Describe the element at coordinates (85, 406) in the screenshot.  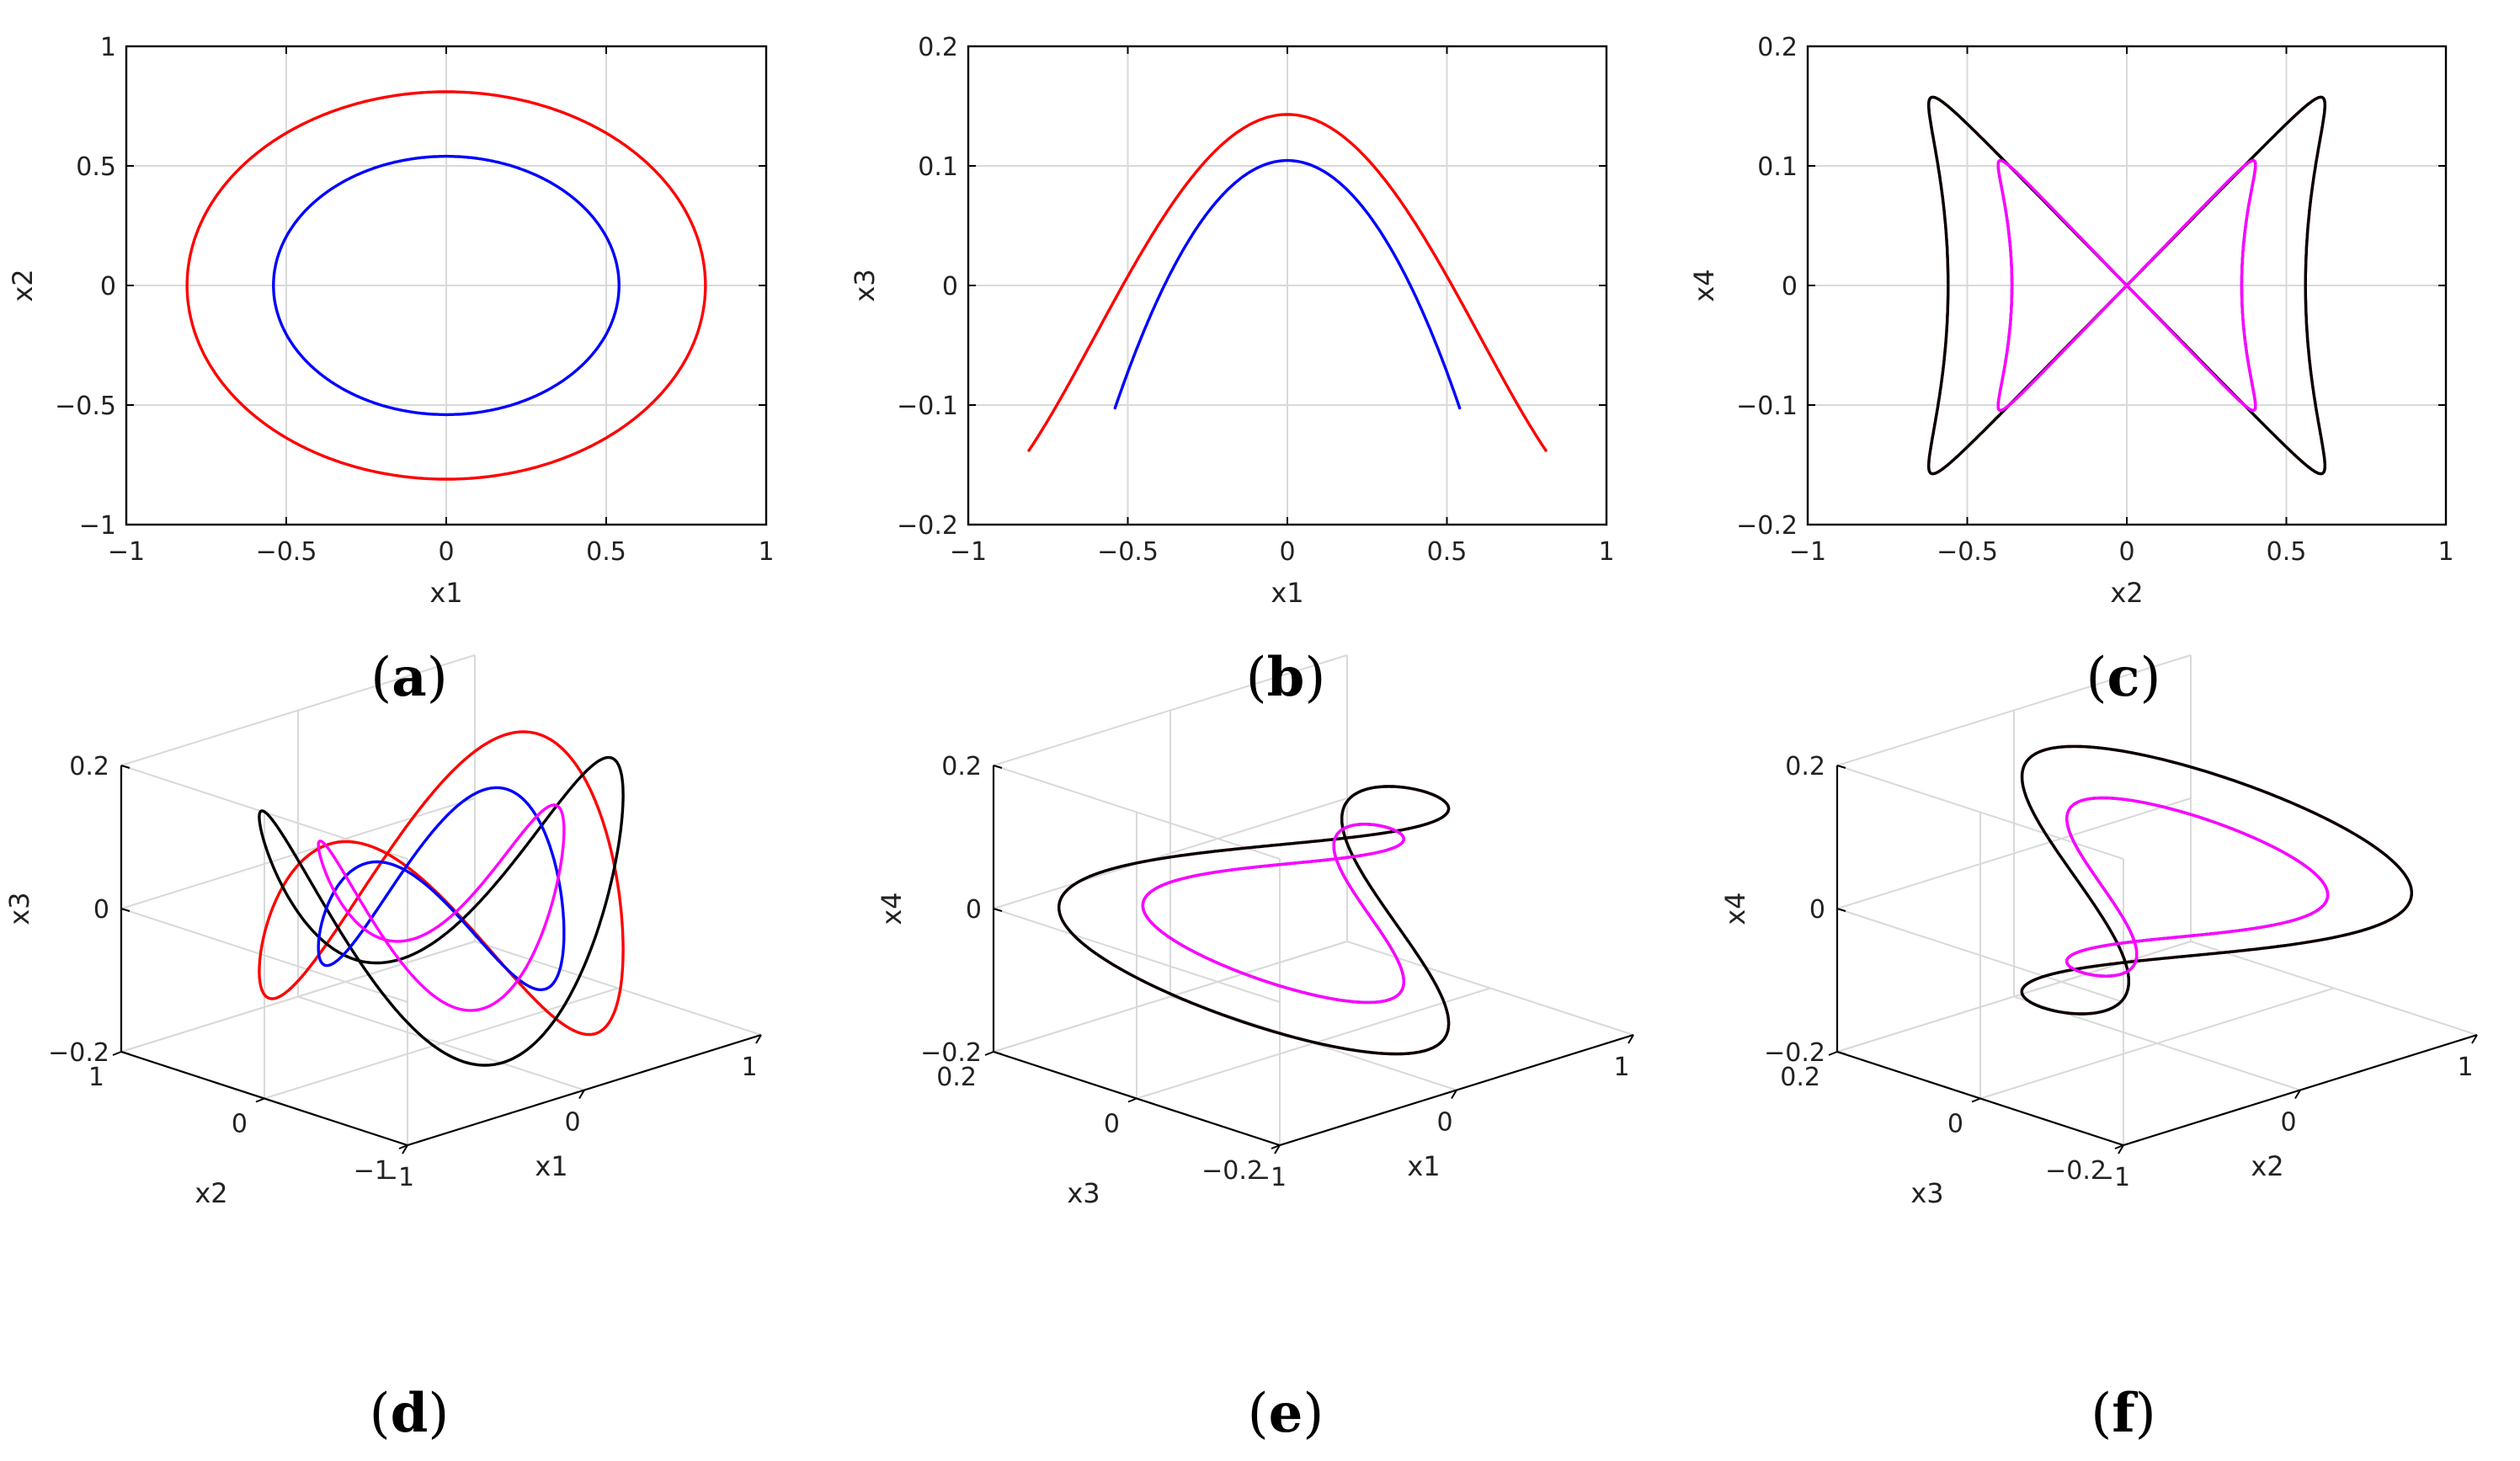
I see `y-tick-label: −0.5` at that location.